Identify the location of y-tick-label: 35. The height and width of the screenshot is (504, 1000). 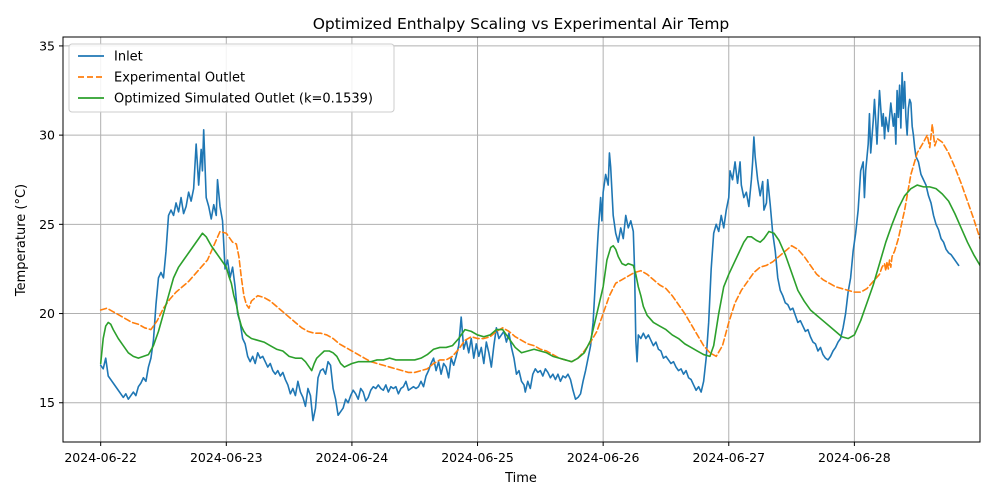
(47, 45).